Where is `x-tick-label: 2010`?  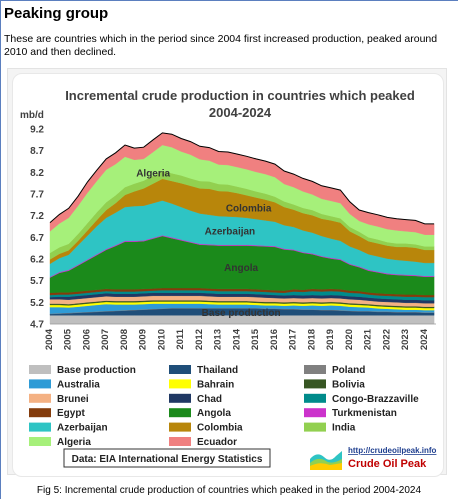 x-tick-label: 2010 is located at coordinates (161, 339).